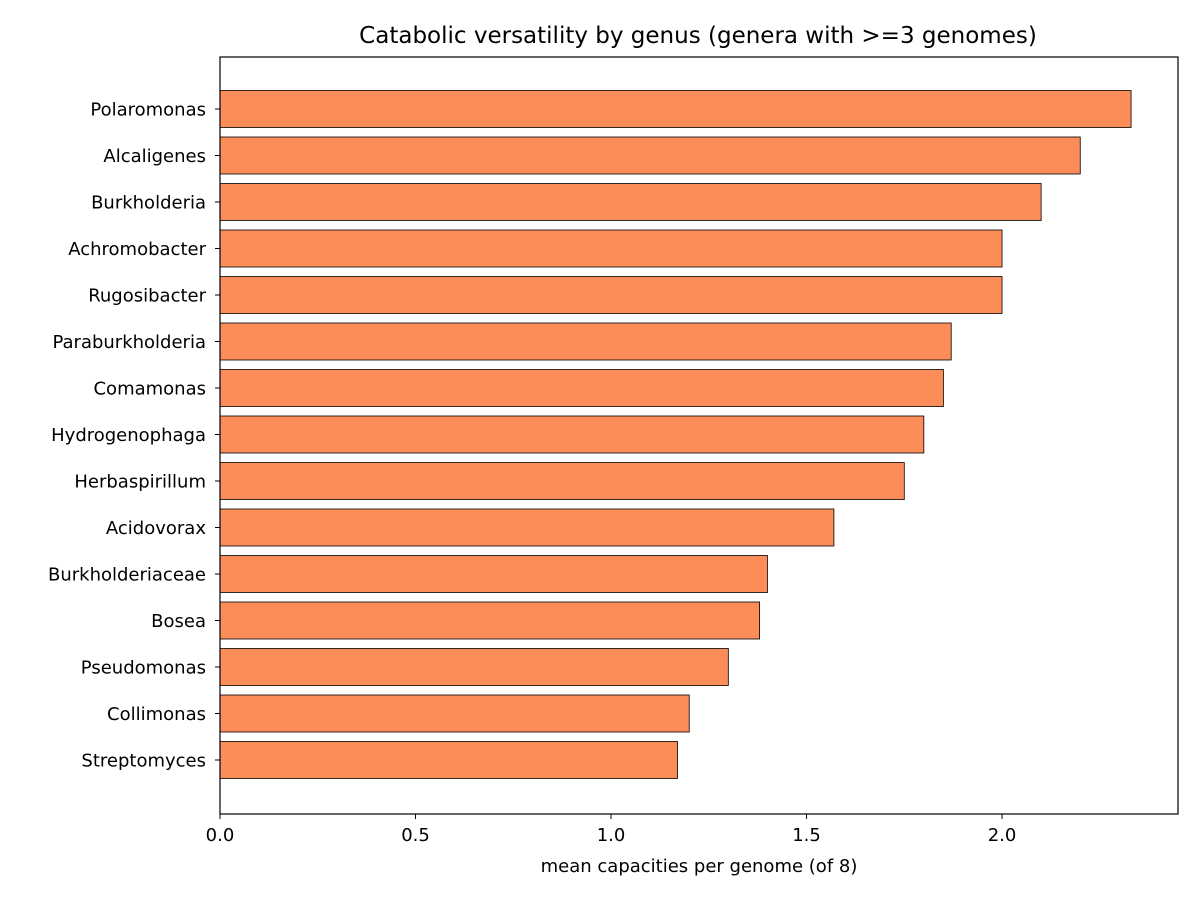 This screenshot has height=900, width=1200. I want to click on y-tick-label: Burkholderiaceae, so click(127, 575).